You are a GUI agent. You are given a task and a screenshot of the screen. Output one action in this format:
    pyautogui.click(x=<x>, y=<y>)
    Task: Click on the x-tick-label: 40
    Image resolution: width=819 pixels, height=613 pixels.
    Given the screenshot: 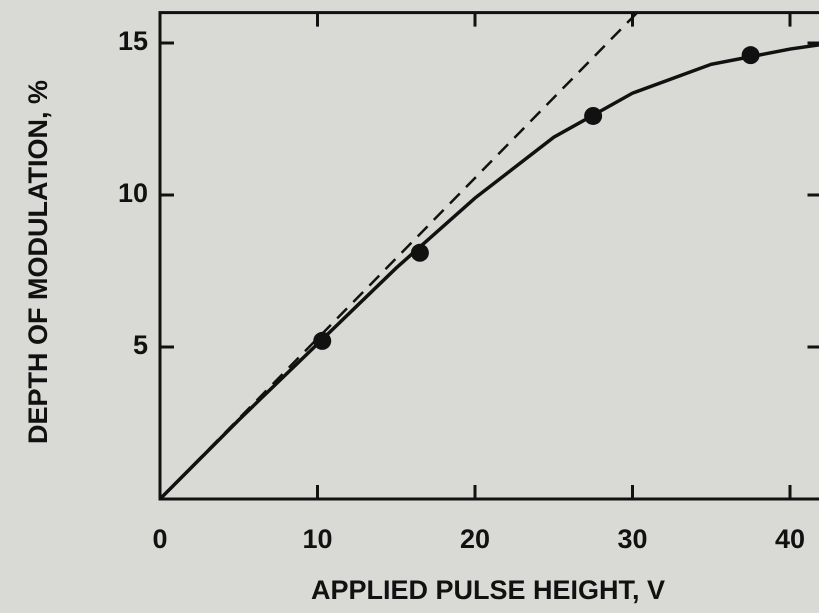 What is the action you would take?
    pyautogui.click(x=790, y=539)
    